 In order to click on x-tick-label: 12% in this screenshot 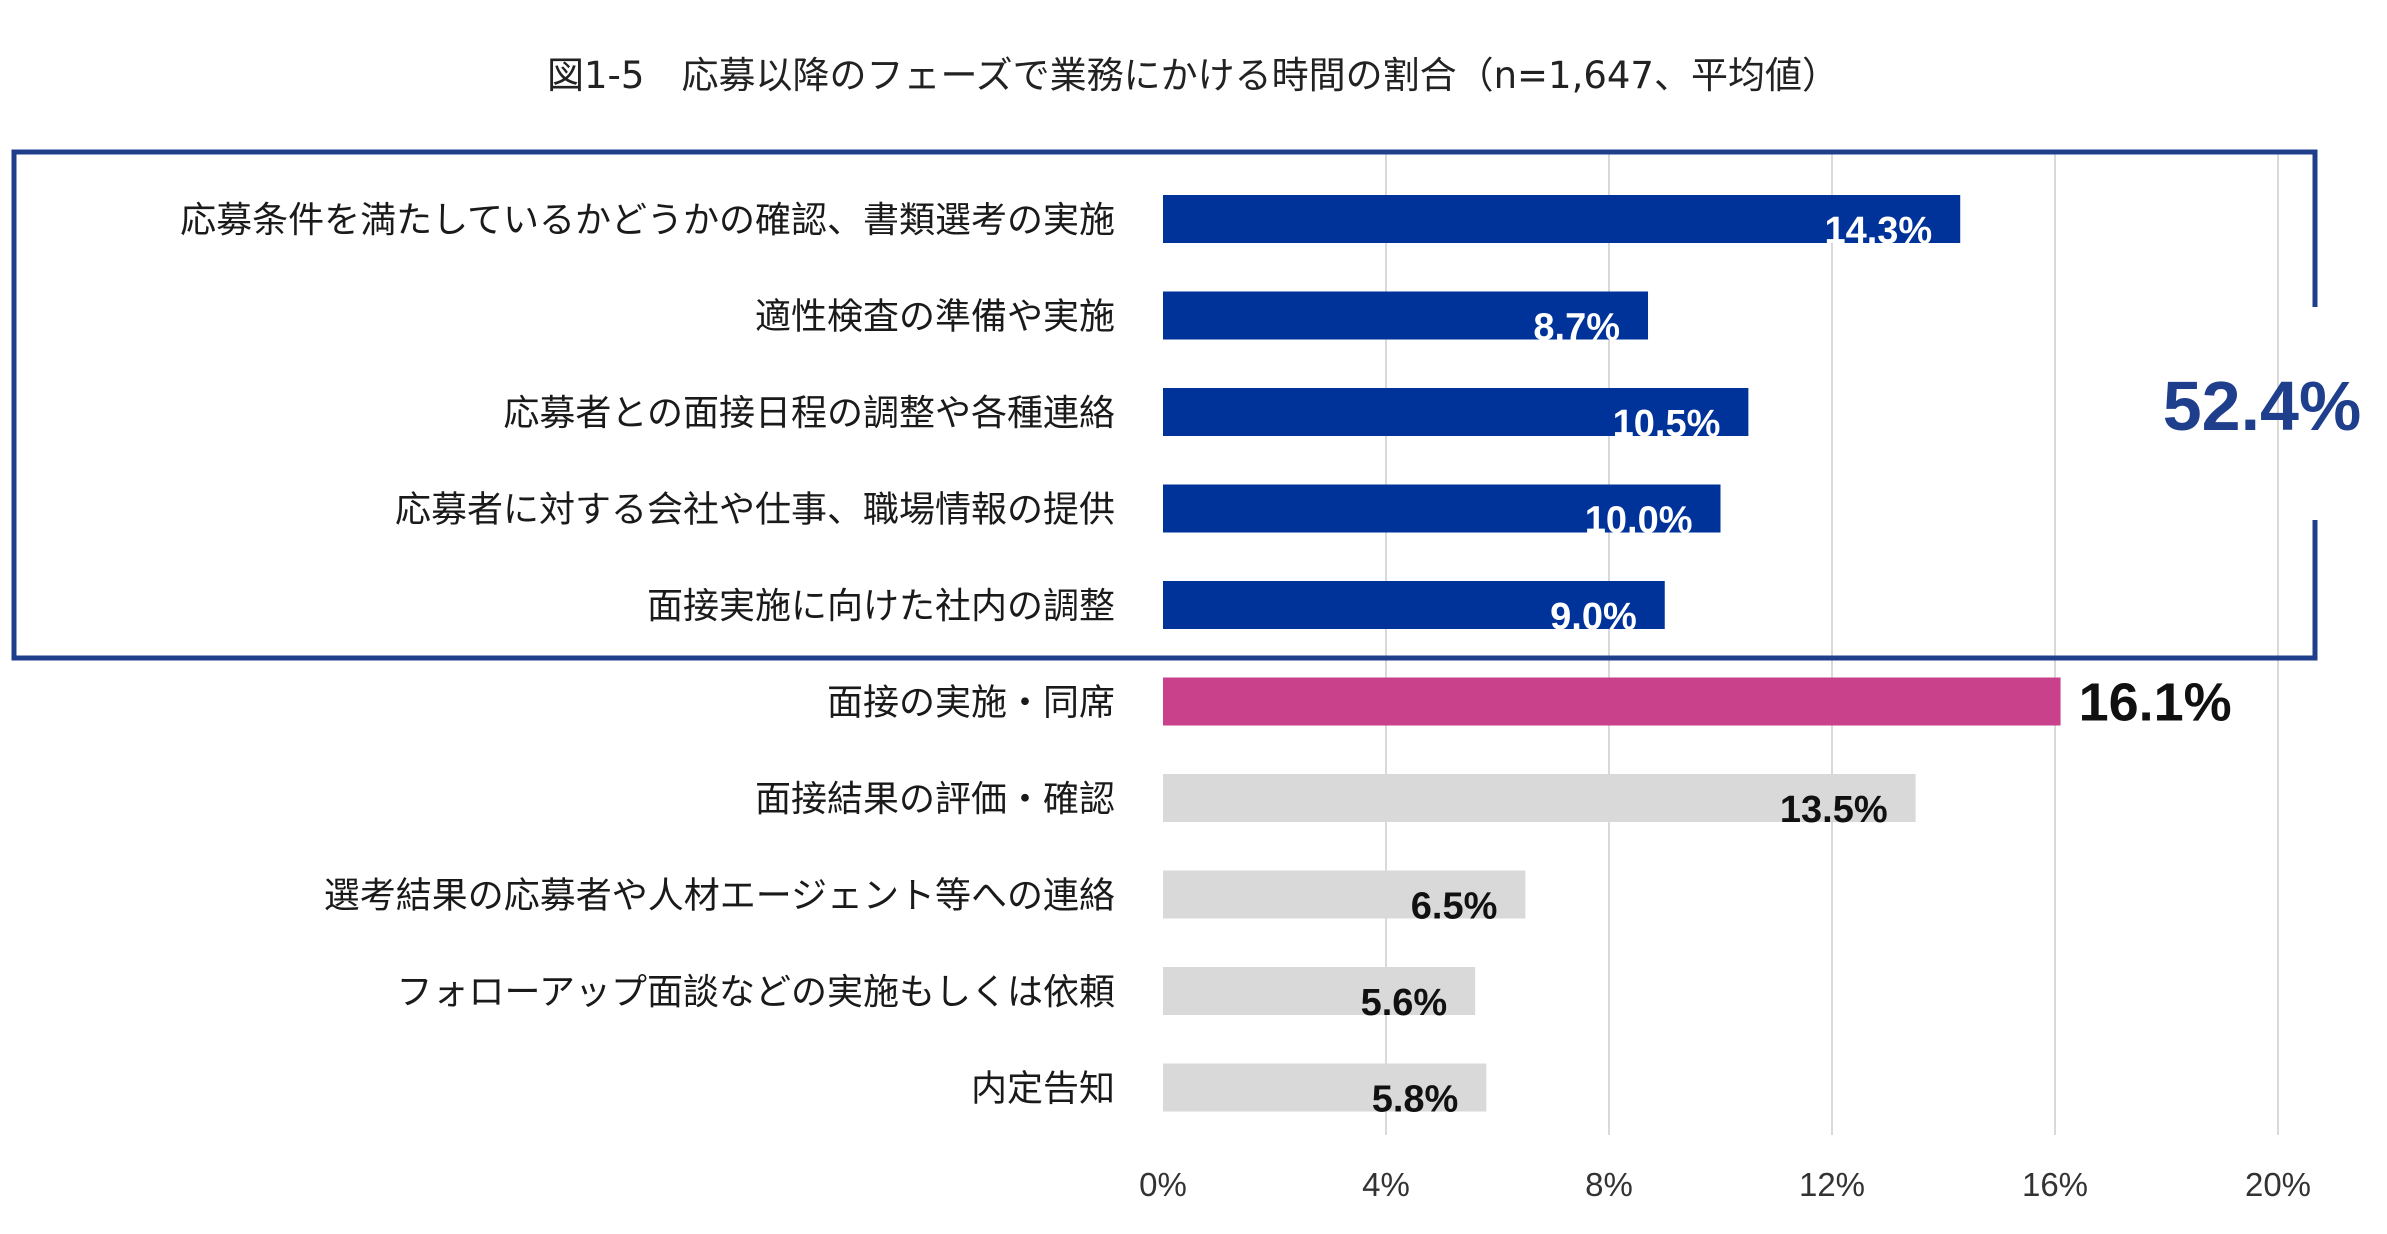, I will do `click(1832, 1184)`.